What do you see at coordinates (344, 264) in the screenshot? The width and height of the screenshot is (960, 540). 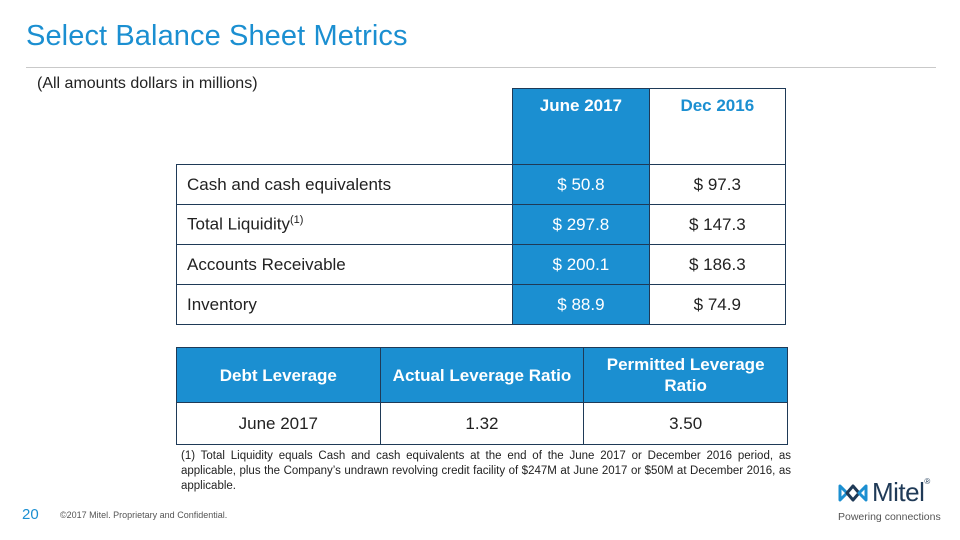 I see `row-label: Accounts Receivable` at bounding box center [344, 264].